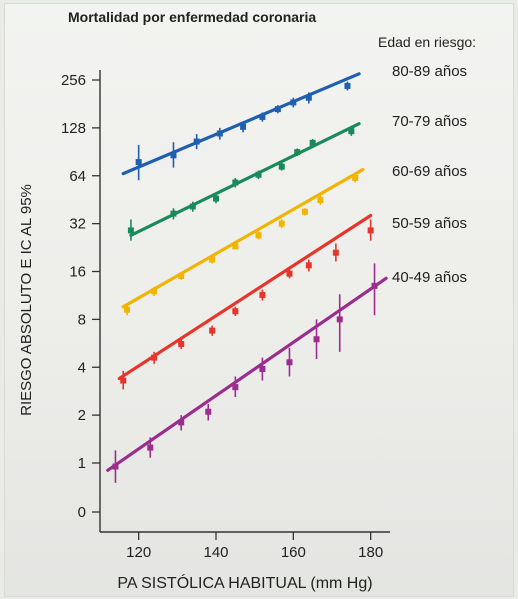 This screenshot has height=599, width=518. Describe the element at coordinates (429, 121) in the screenshot. I see `legend-label: 70-79 años` at that location.